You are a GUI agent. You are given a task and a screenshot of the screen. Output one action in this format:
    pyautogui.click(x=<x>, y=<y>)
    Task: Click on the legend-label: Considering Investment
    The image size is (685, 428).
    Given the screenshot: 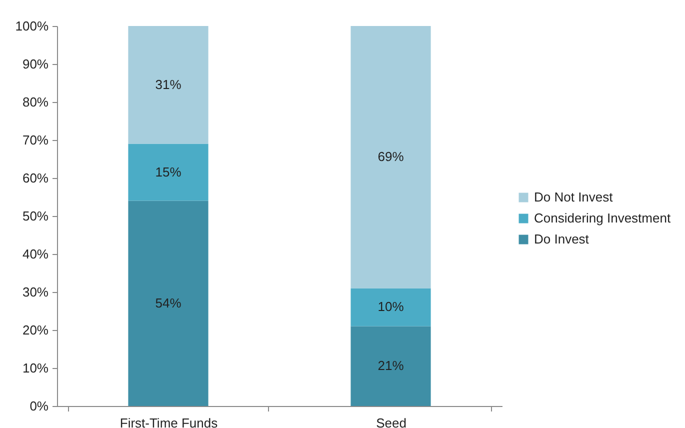 What is the action you would take?
    pyautogui.click(x=602, y=218)
    